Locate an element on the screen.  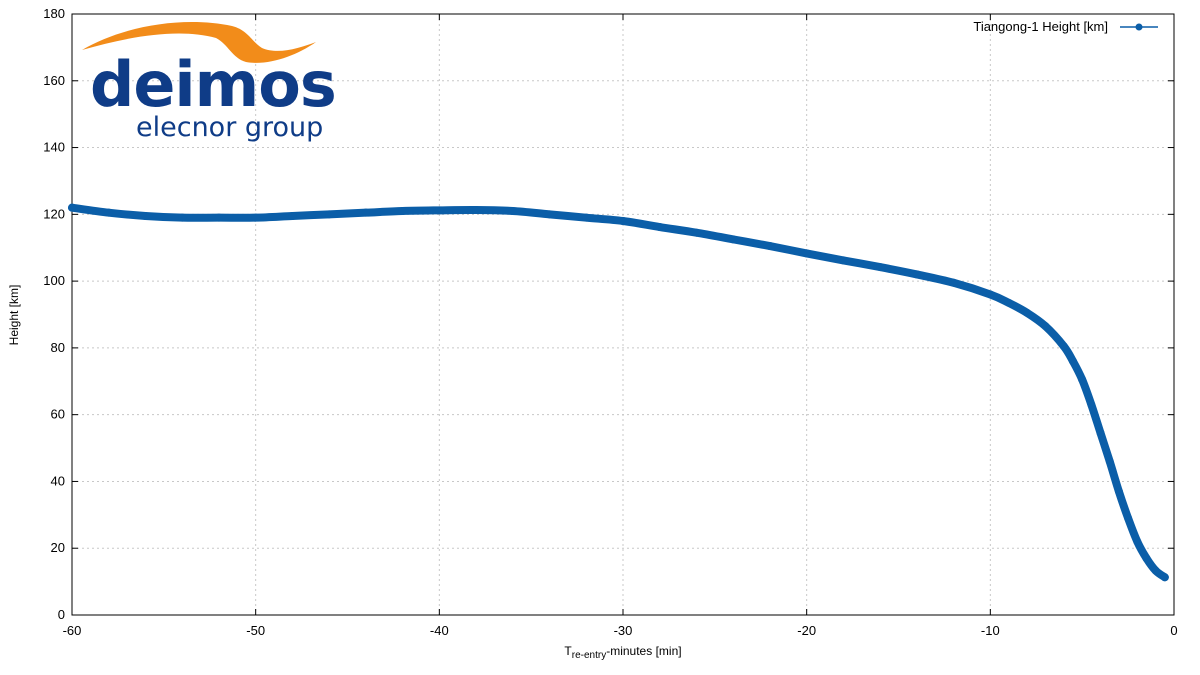
logo-swoosh is located at coordinates (199, 42).